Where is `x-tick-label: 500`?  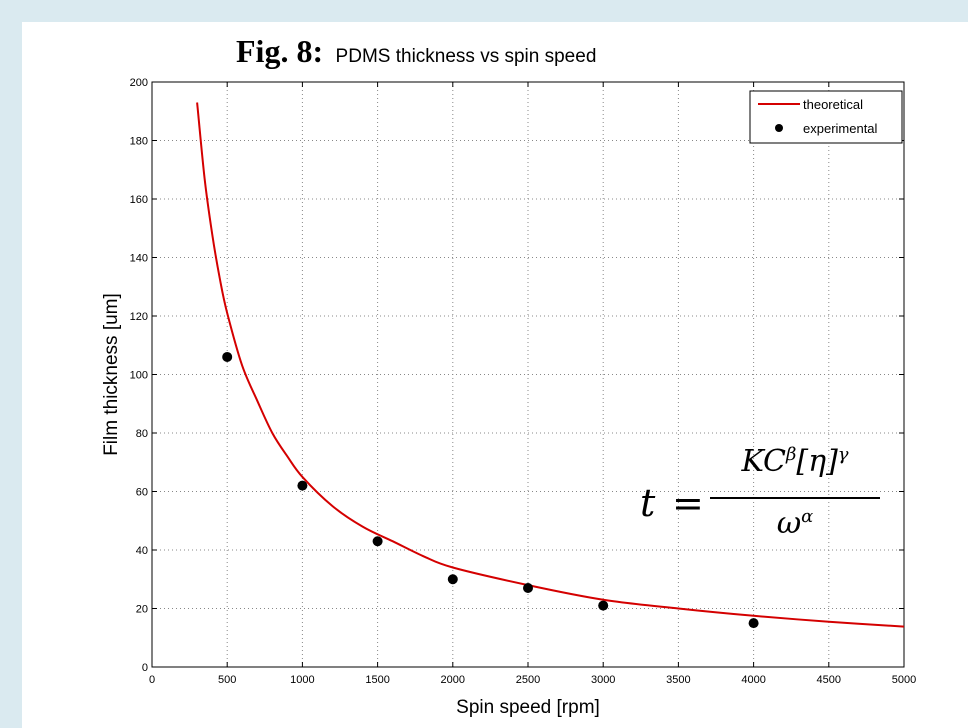
x-tick-label: 500 is located at coordinates (227, 680).